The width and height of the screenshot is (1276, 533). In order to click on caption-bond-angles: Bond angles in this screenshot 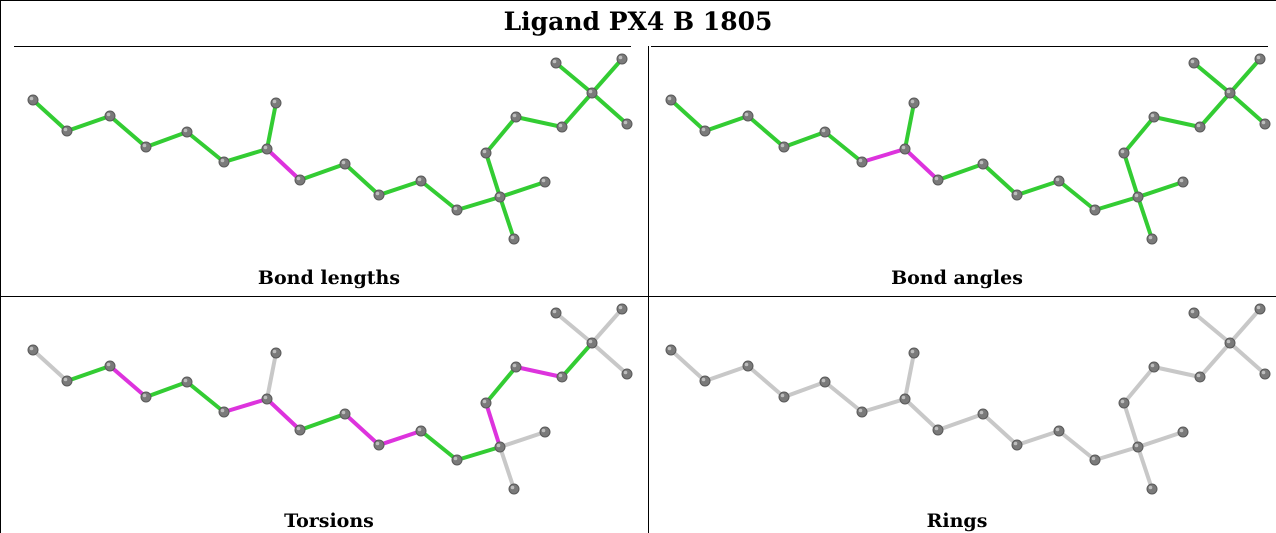, I will do `click(957, 278)`.